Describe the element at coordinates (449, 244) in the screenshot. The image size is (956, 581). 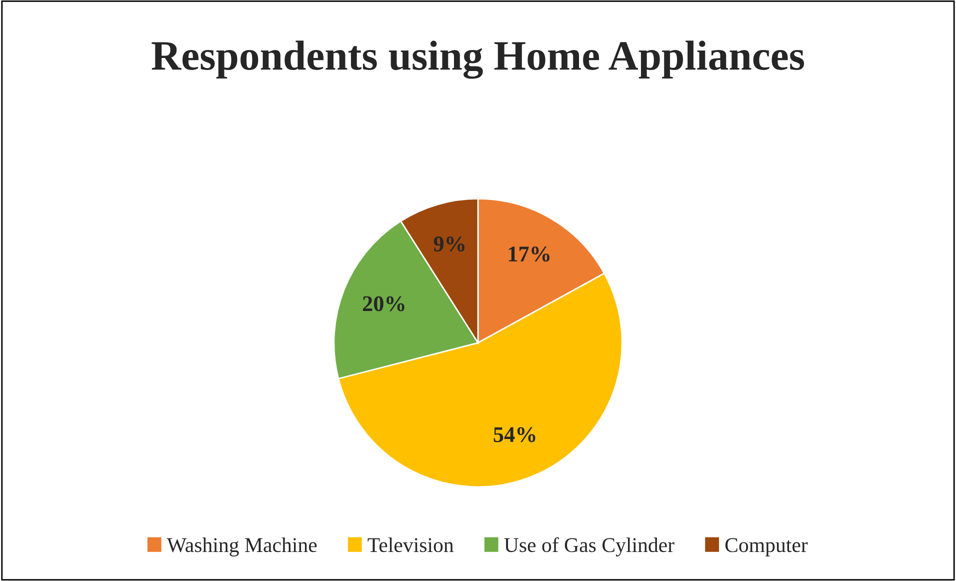
I see `data-label: 9%` at that location.